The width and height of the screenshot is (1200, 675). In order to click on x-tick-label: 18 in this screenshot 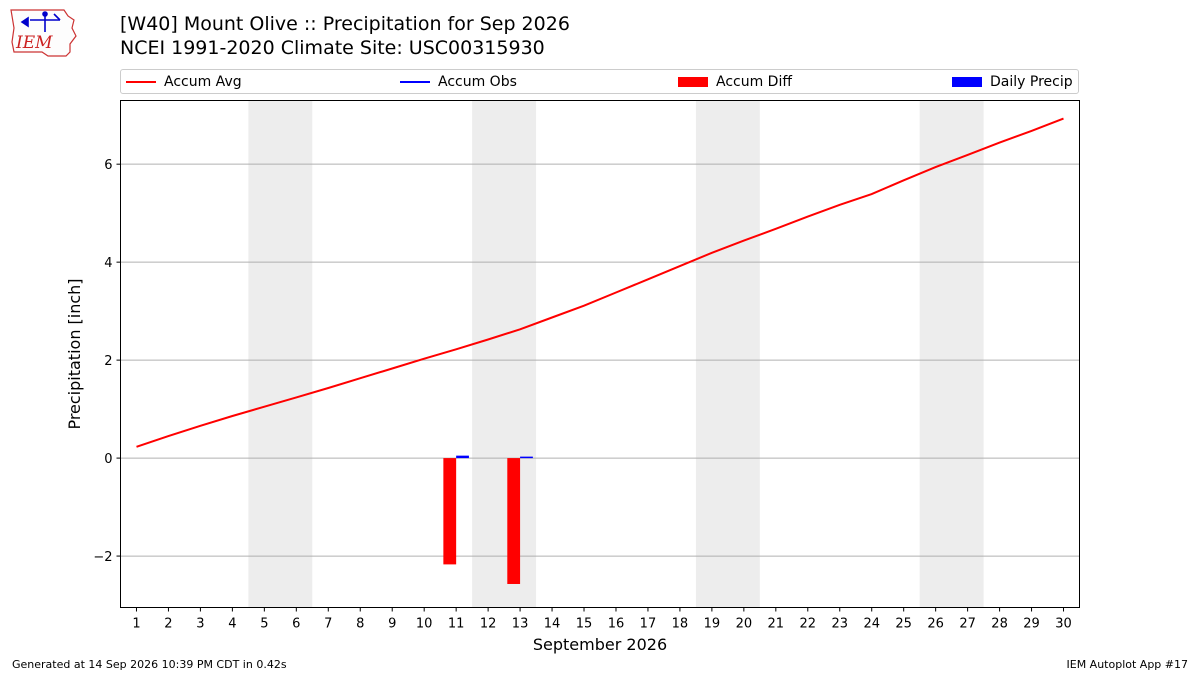, I will do `click(680, 624)`.